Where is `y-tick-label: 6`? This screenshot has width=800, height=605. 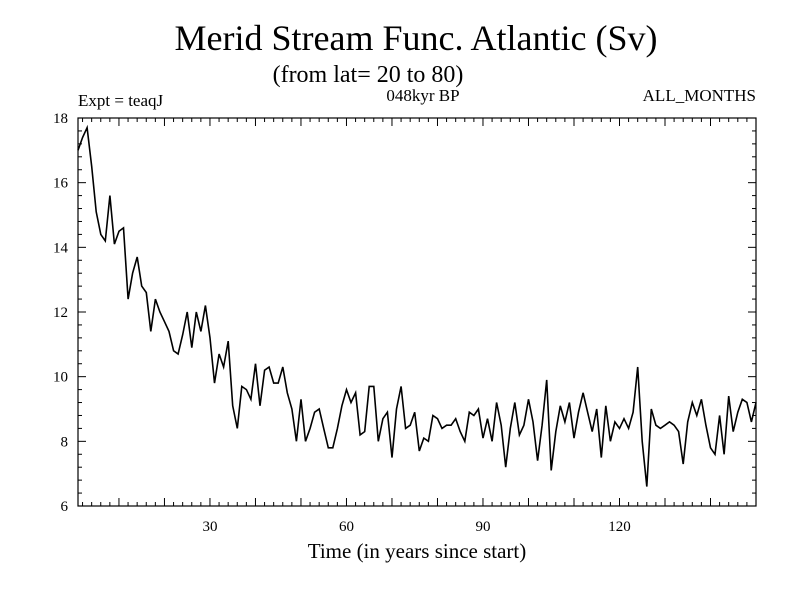 y-tick-label: 6 is located at coordinates (65, 507).